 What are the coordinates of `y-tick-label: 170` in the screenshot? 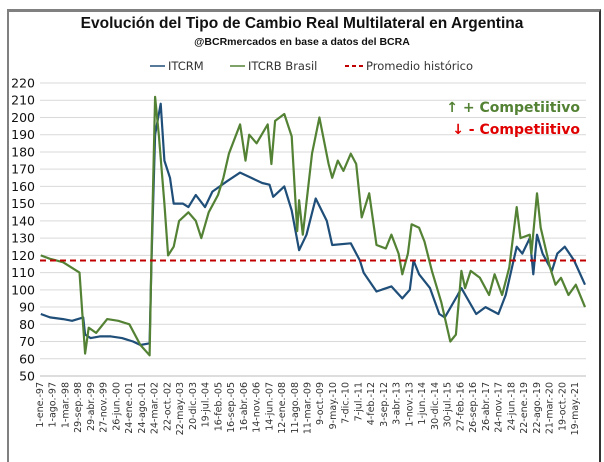 It's located at (23, 169).